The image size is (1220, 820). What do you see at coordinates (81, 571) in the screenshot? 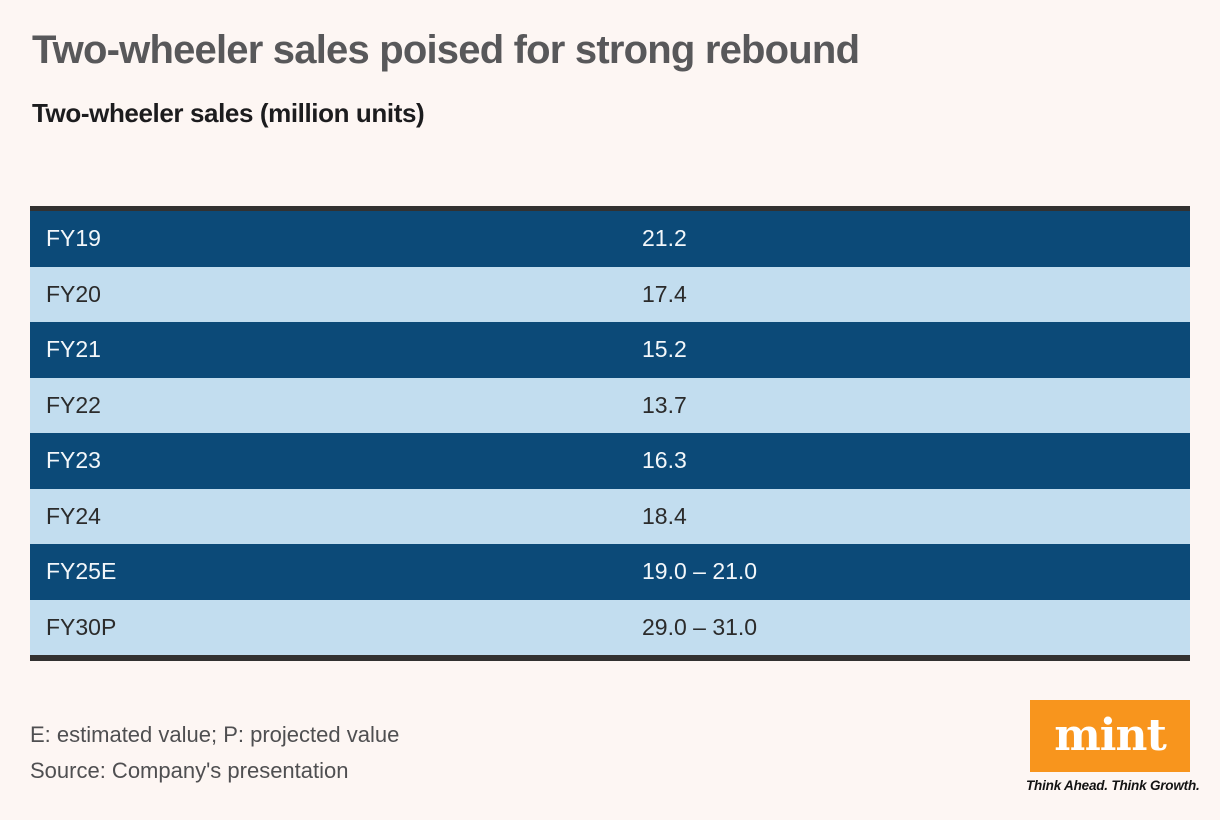
I see `row-category: FY25E` at bounding box center [81, 571].